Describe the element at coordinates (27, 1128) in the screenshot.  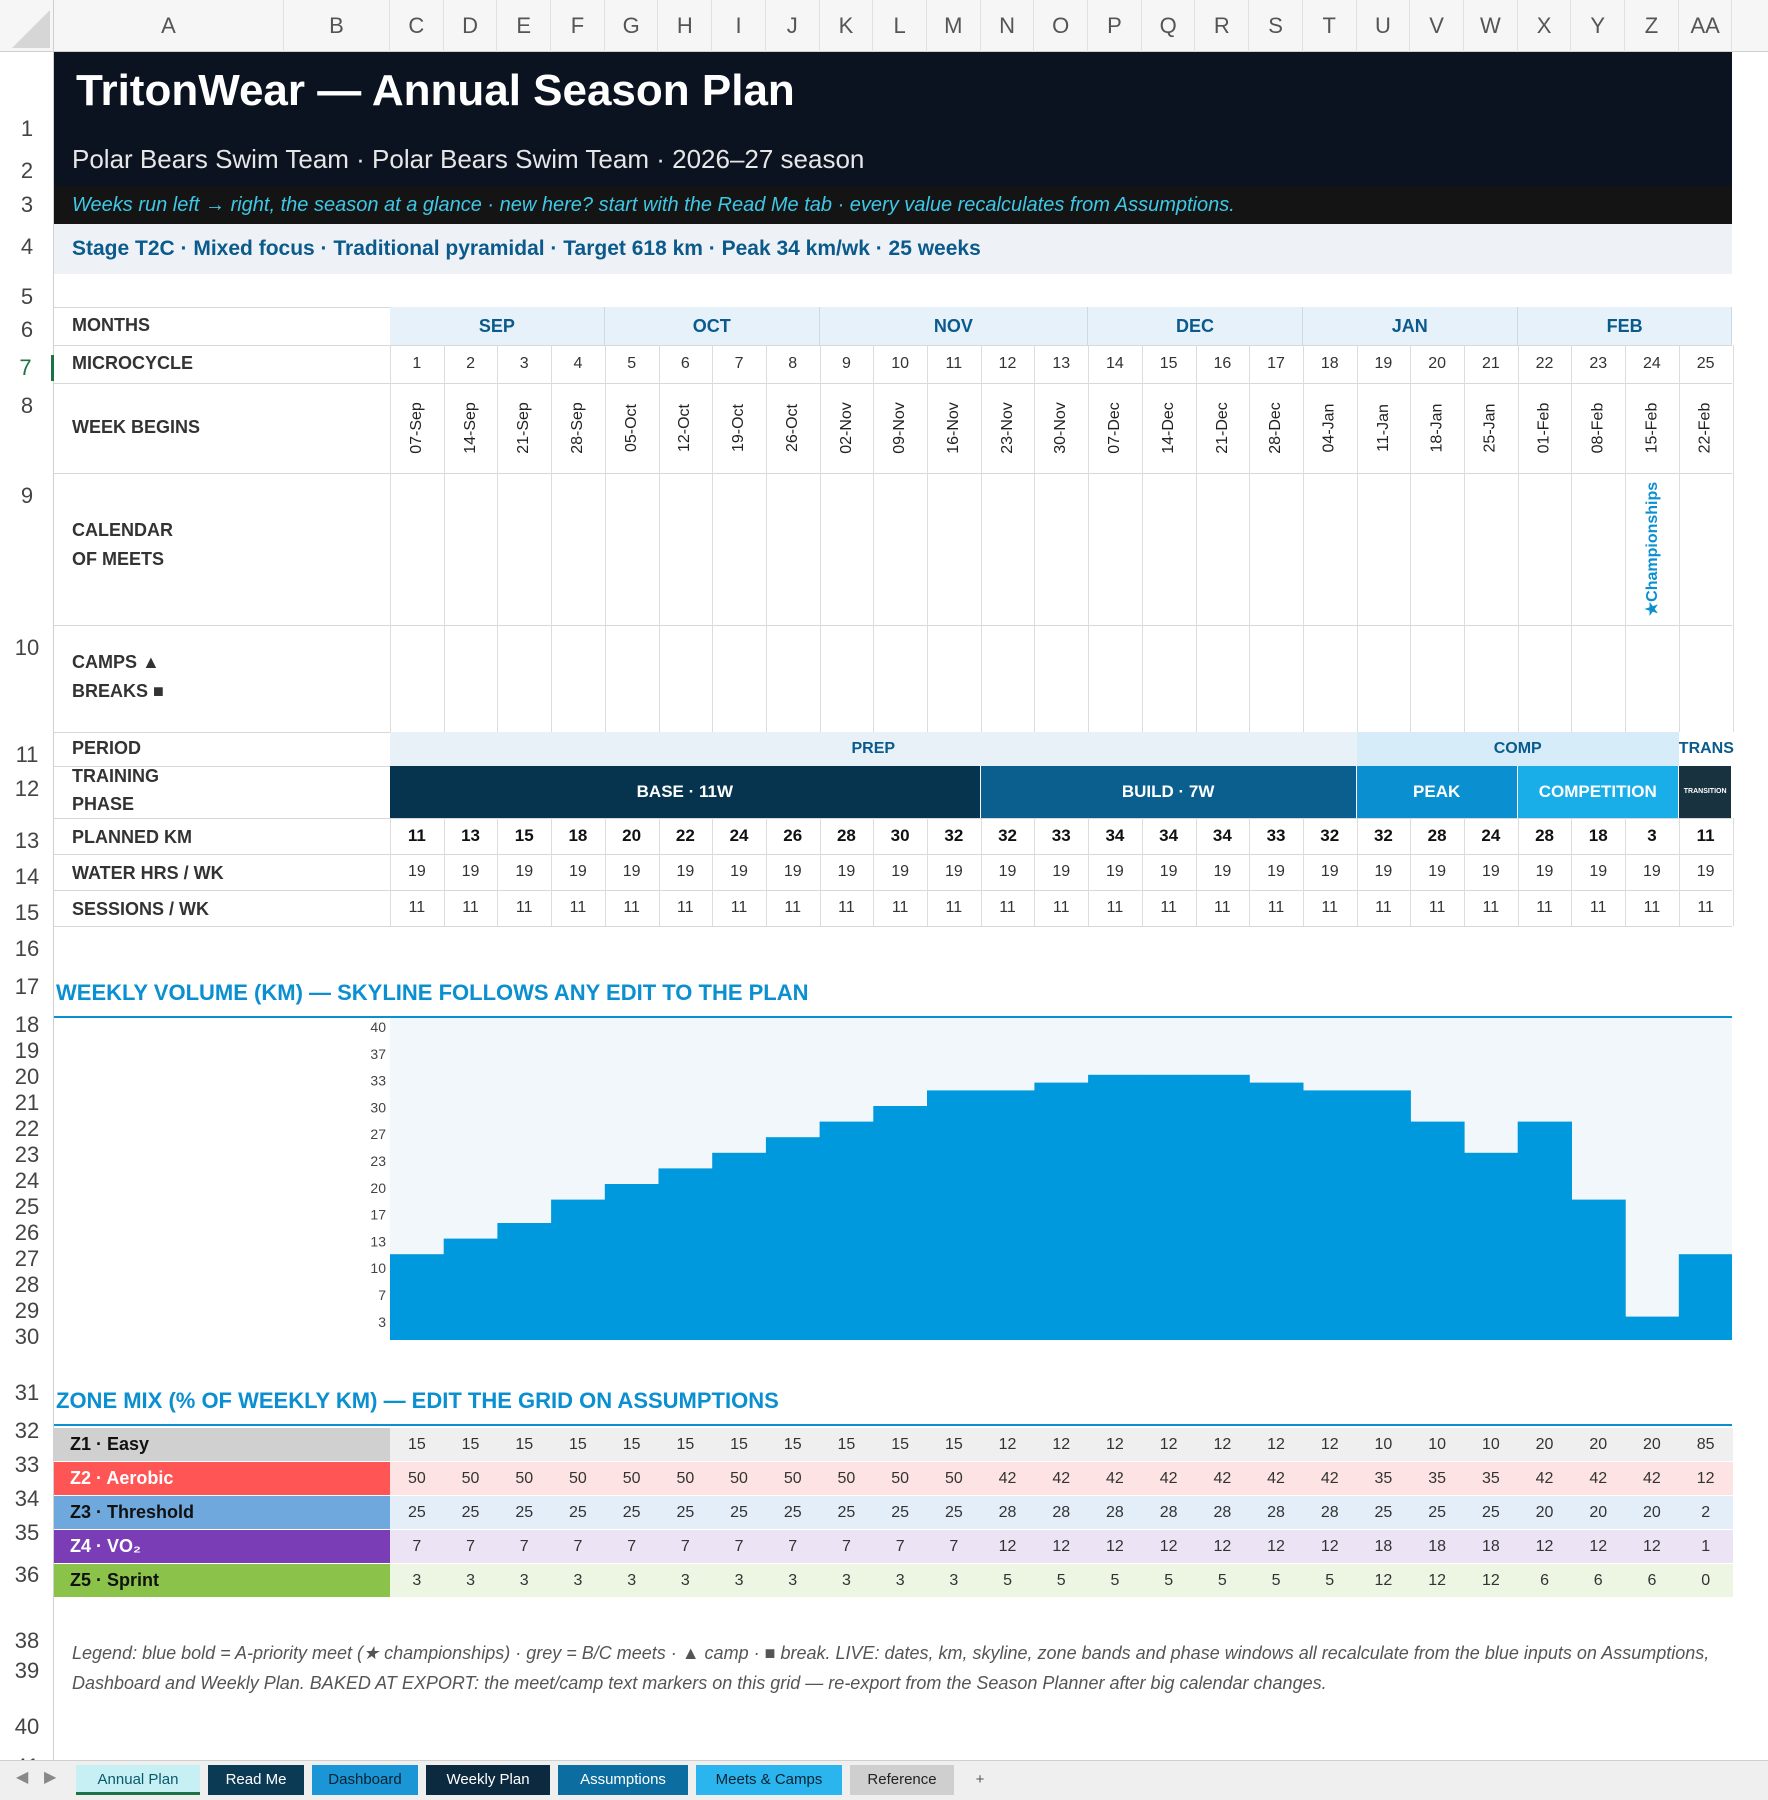
I see `row-header-22: 22` at that location.